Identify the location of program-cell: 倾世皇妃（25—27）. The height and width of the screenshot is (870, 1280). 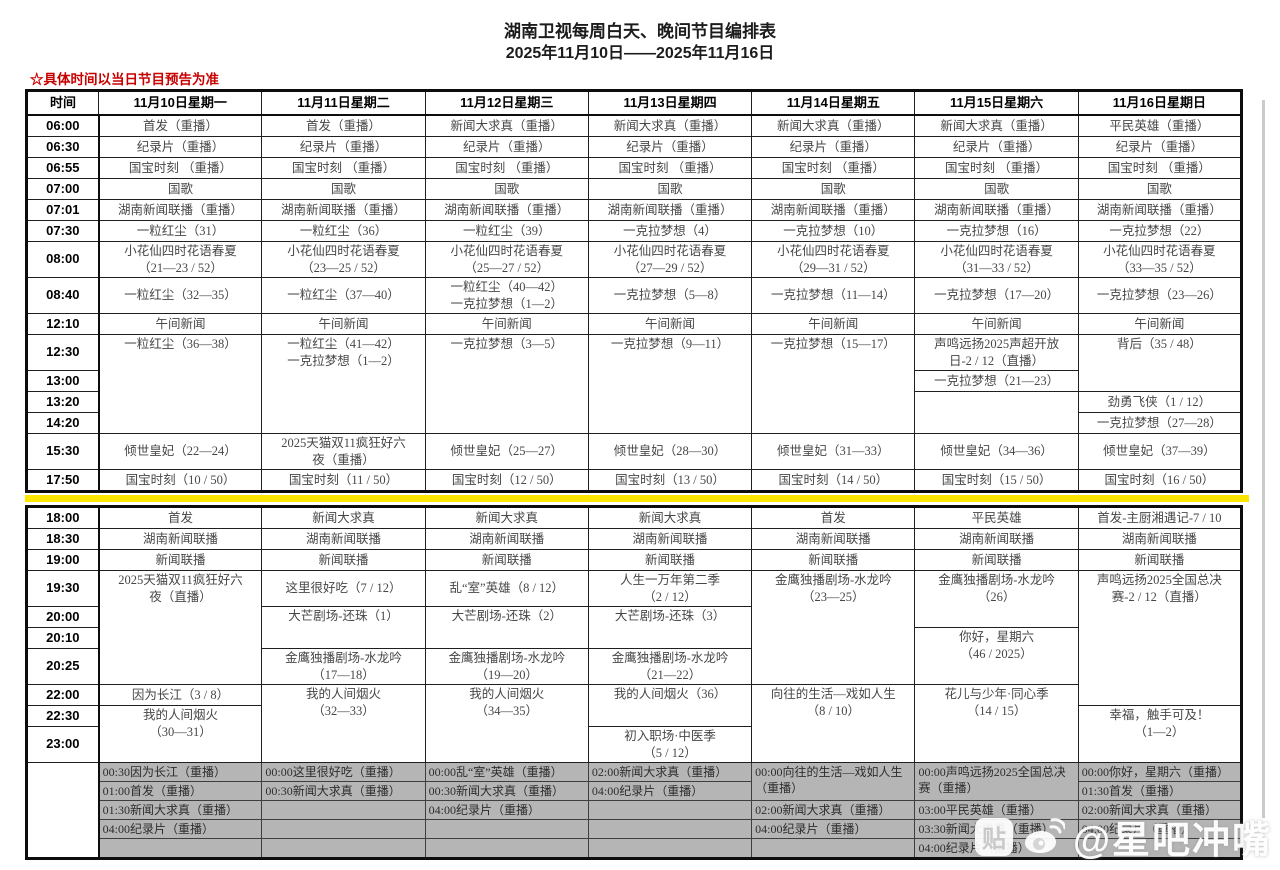
(506, 451).